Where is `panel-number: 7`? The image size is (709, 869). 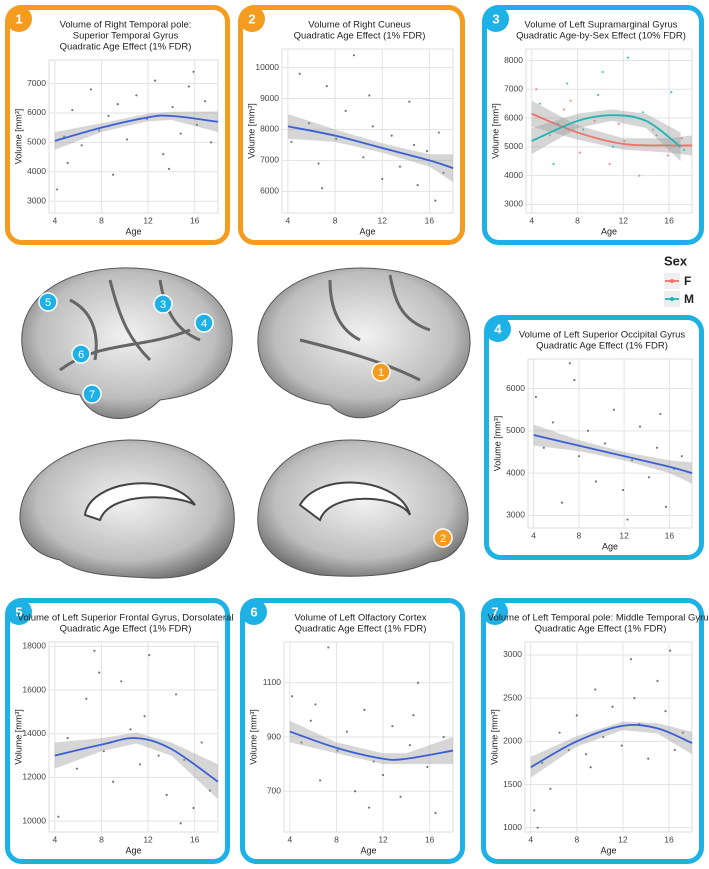
panel-number: 7 is located at coordinates (494, 611).